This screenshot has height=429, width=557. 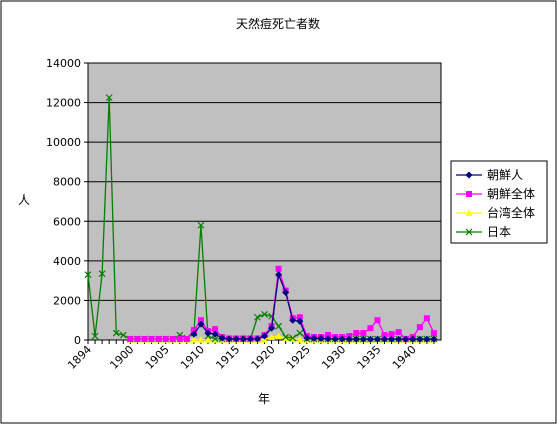 I want to click on legend-item: 朝鮮人, so click(x=489, y=175).